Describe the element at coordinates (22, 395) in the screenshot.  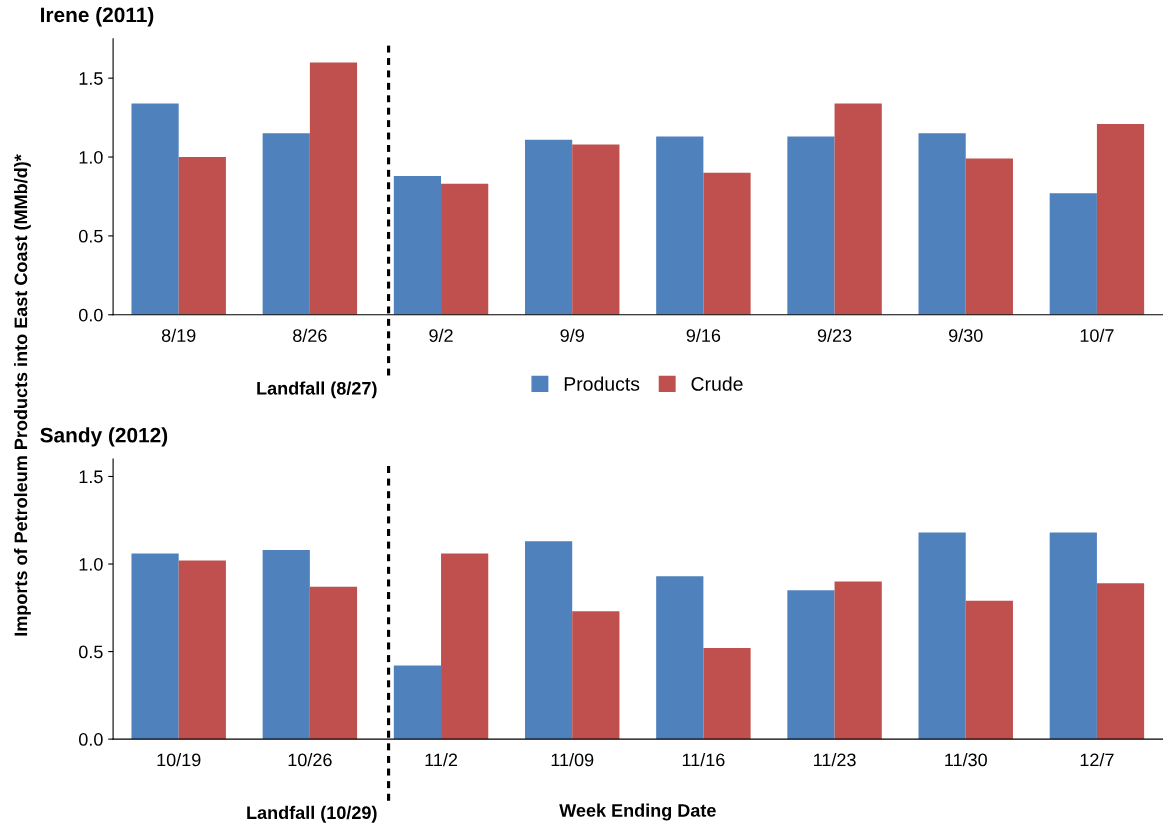
I see `y-axis-title: Imports of Petroleum Products into East Coast (MMb/d)*` at that location.